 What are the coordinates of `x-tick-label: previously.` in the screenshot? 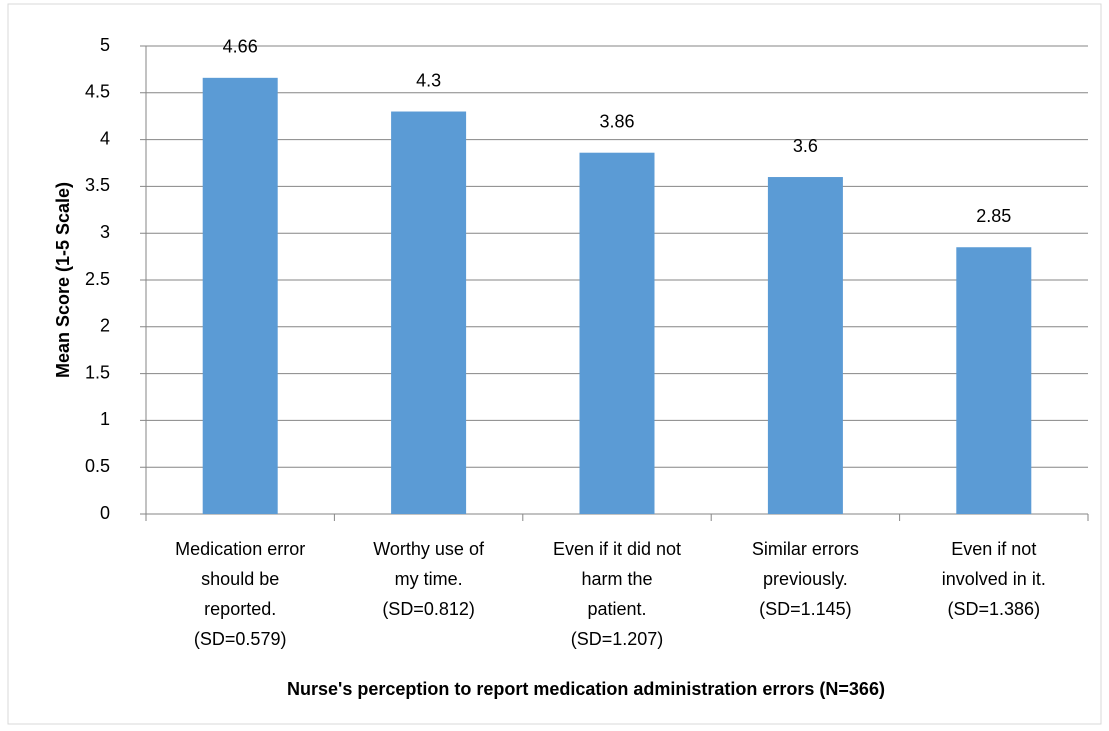 It's located at (805, 579).